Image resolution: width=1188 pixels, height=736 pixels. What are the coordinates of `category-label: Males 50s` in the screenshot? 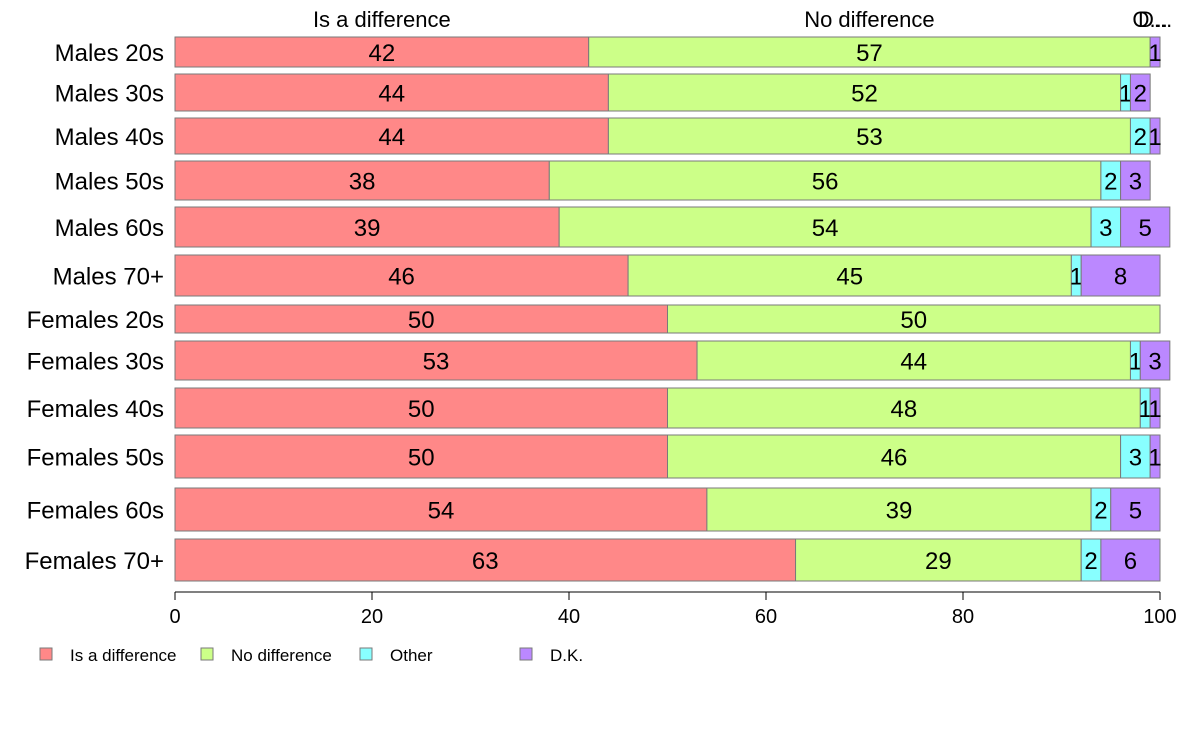 It's located at (109, 182).